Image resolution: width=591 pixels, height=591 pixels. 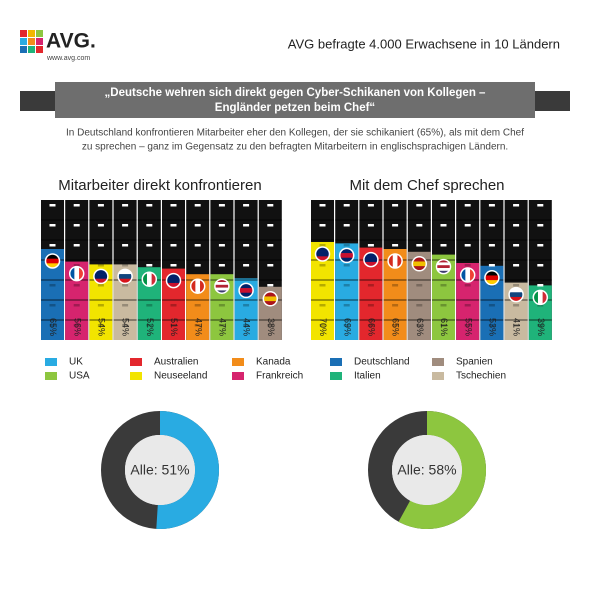 I want to click on logo-icon, so click(x=31, y=41).